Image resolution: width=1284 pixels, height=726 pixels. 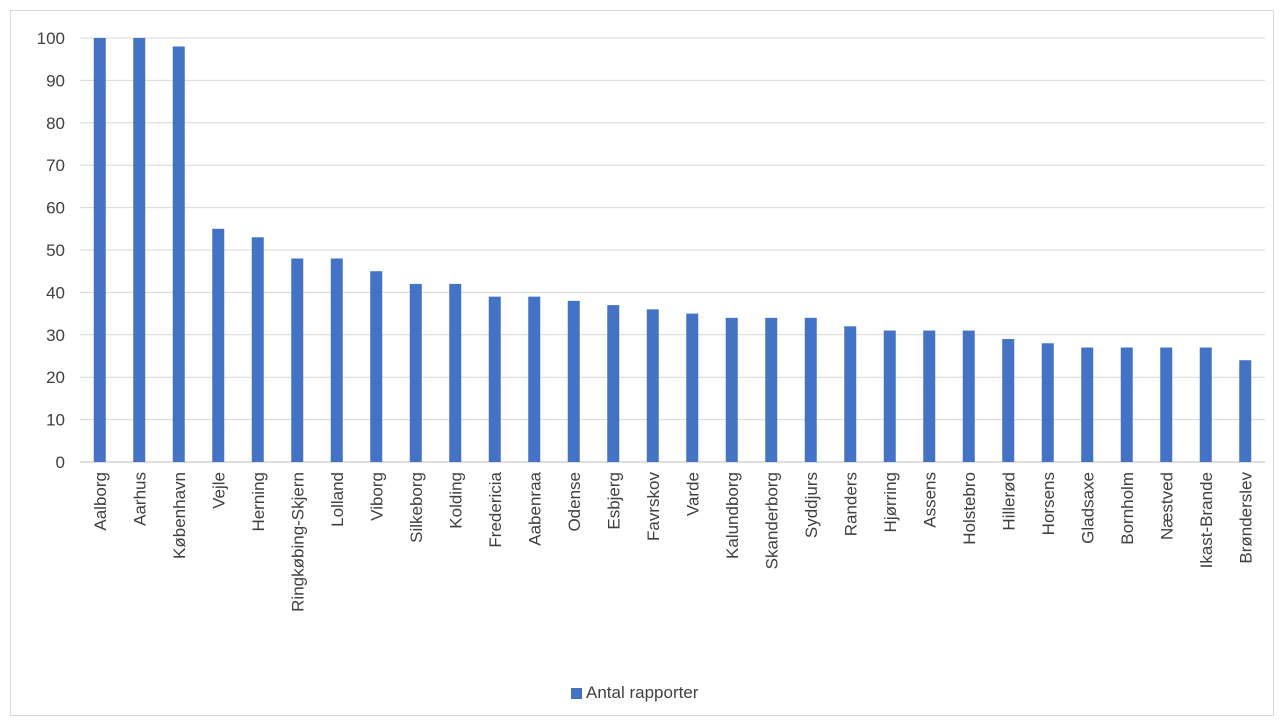 What do you see at coordinates (495, 509) in the screenshot?
I see `x-tick-label: Fredericia` at bounding box center [495, 509].